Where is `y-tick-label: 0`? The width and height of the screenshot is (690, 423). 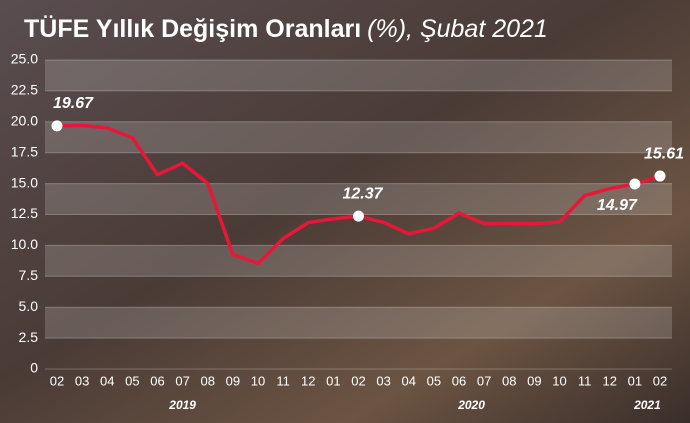 y-tick-label: 0 is located at coordinates (34, 368).